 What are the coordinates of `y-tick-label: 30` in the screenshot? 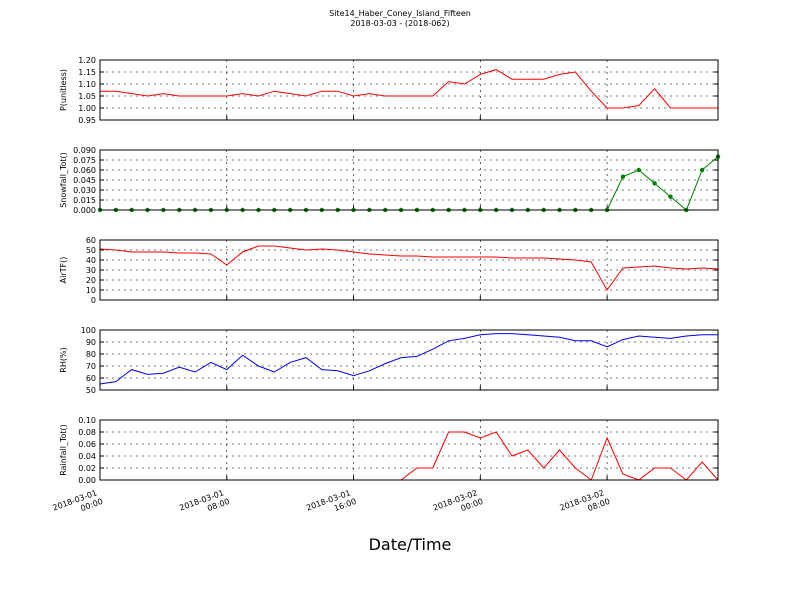 It's located at (91, 270).